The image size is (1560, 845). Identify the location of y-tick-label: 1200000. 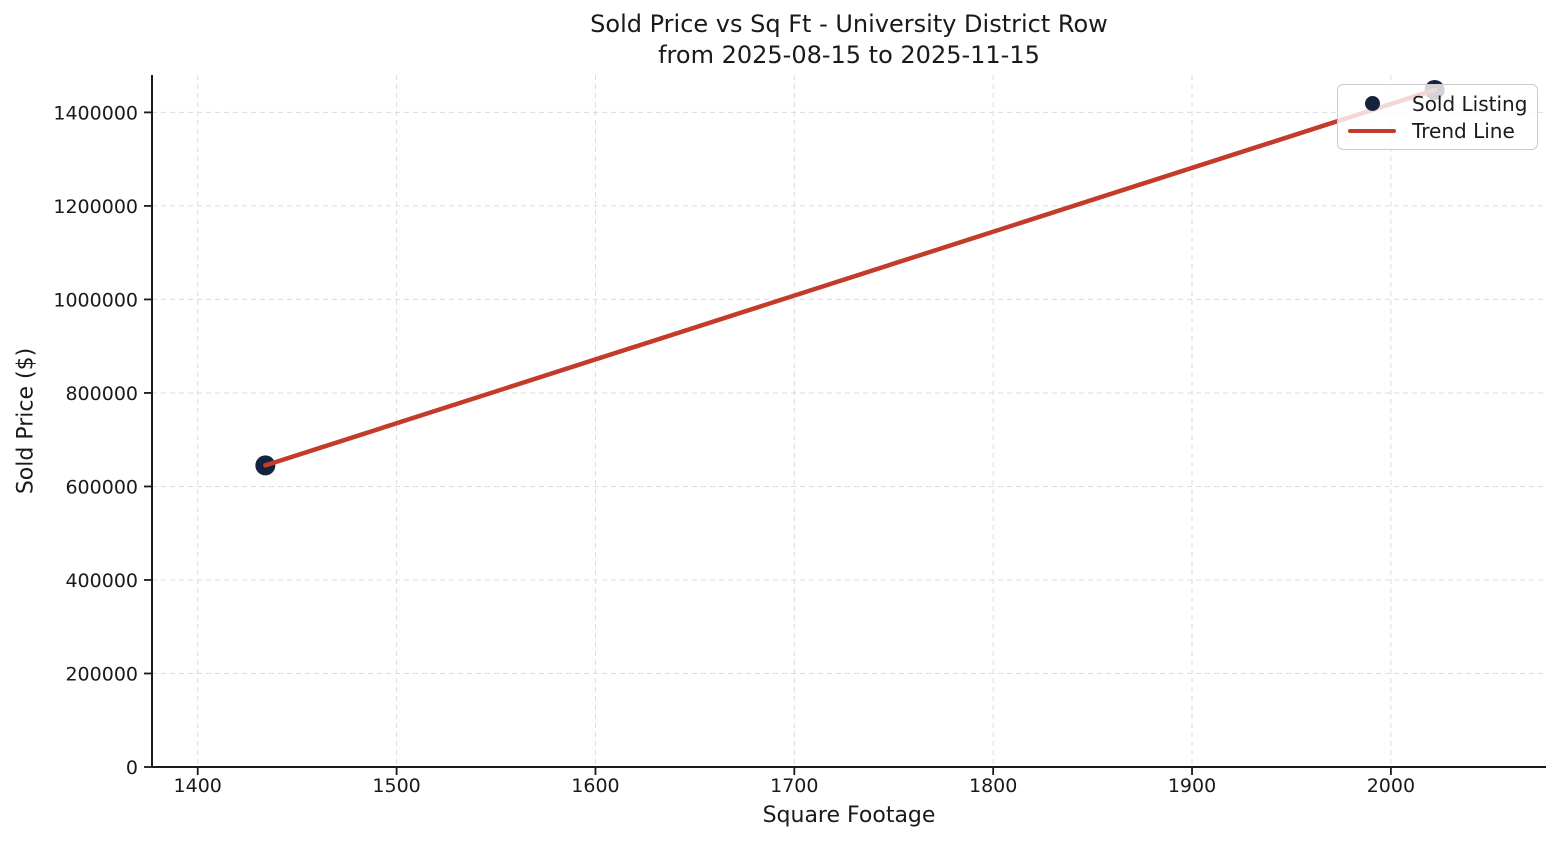
(95, 207).